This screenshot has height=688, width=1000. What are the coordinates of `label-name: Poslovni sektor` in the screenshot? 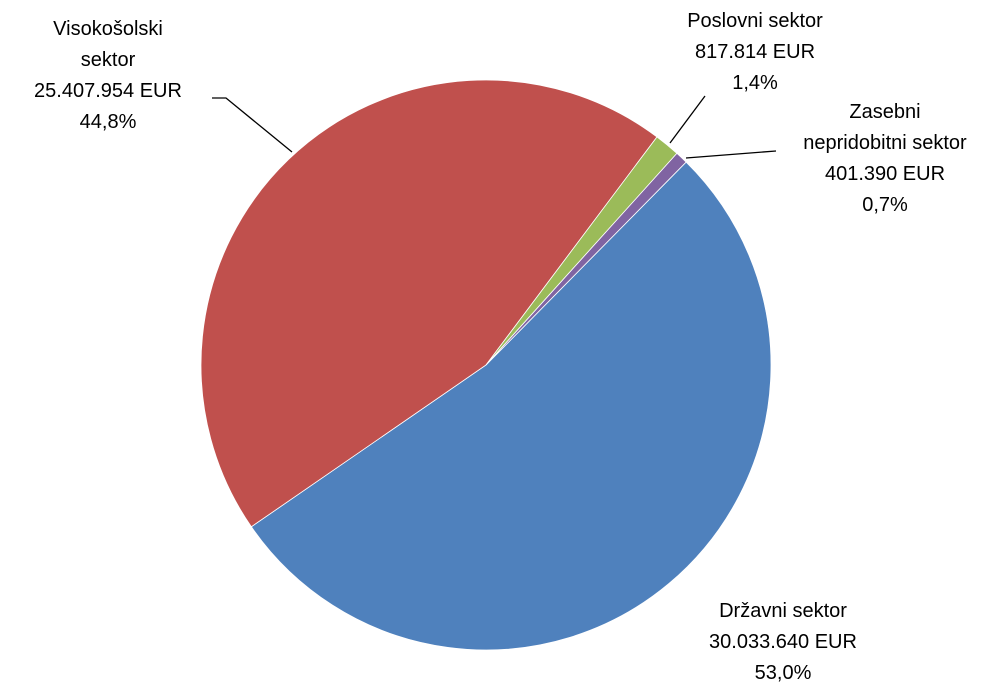 It's located at (755, 21).